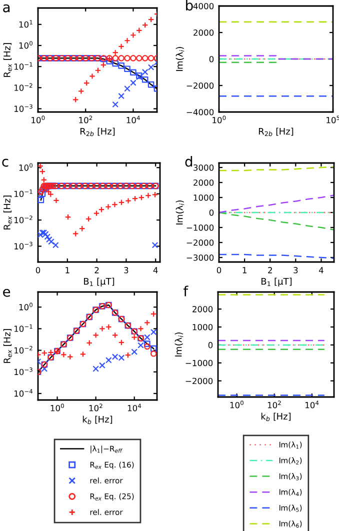 The height and width of the screenshot is (531, 339). Describe the element at coordinates (188, 161) in the screenshot. I see `chart-title: d` at that location.